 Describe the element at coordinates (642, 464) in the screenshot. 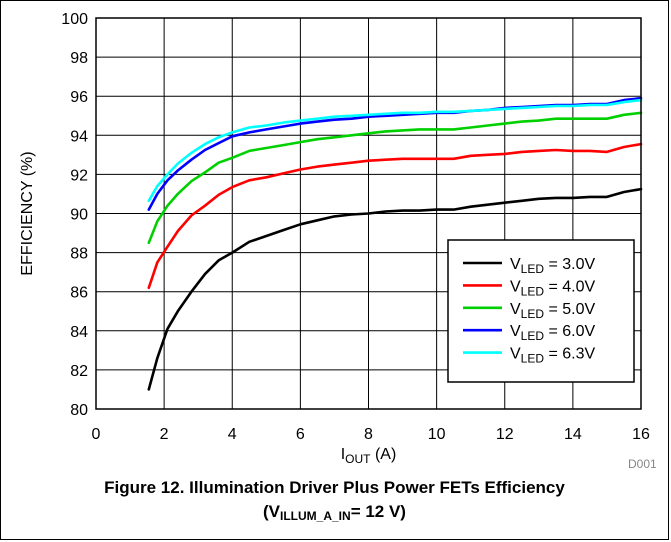

I see `figure-id: D001` at that location.